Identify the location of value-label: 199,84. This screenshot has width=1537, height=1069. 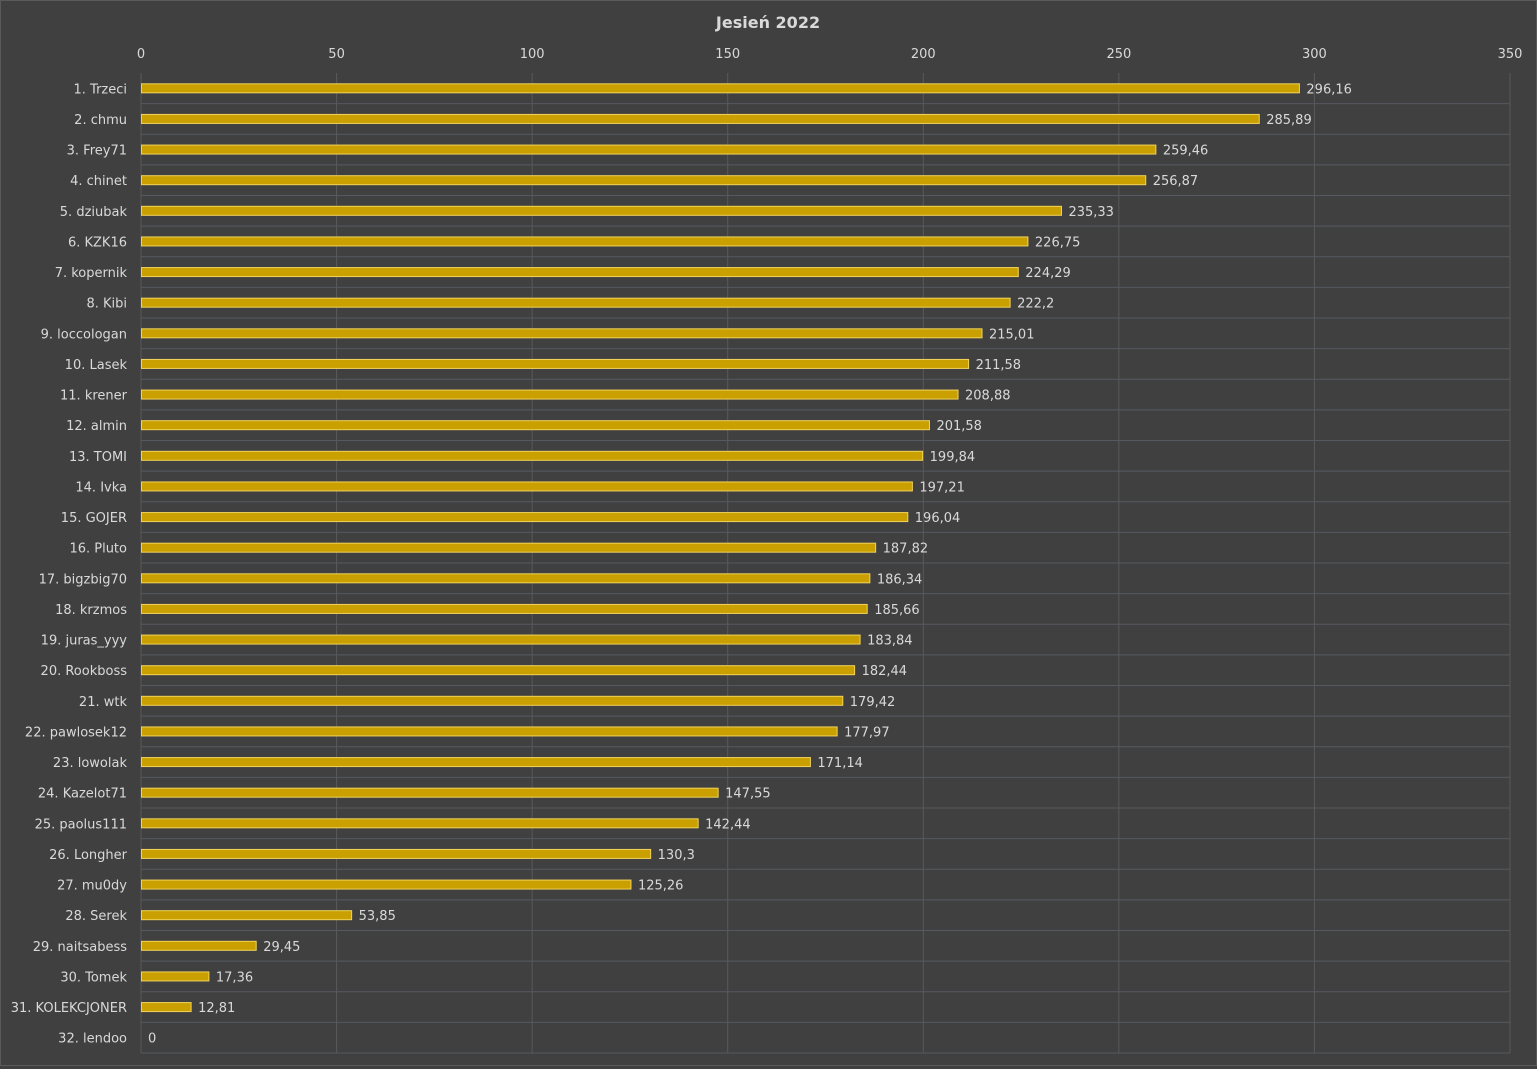
(953, 457).